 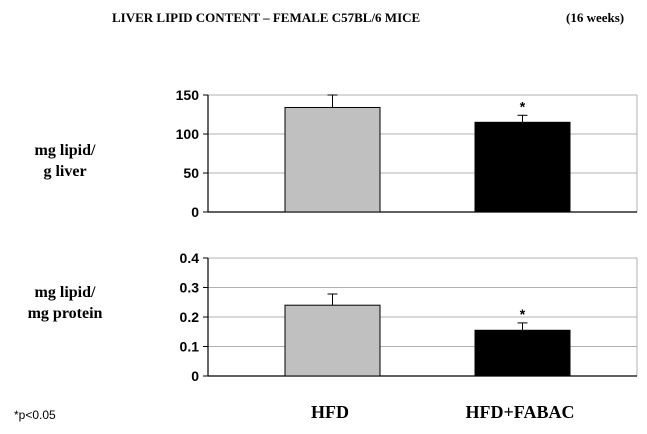 What do you see at coordinates (35, 415) in the screenshot?
I see `significance-footnote: *p<0.05` at bounding box center [35, 415].